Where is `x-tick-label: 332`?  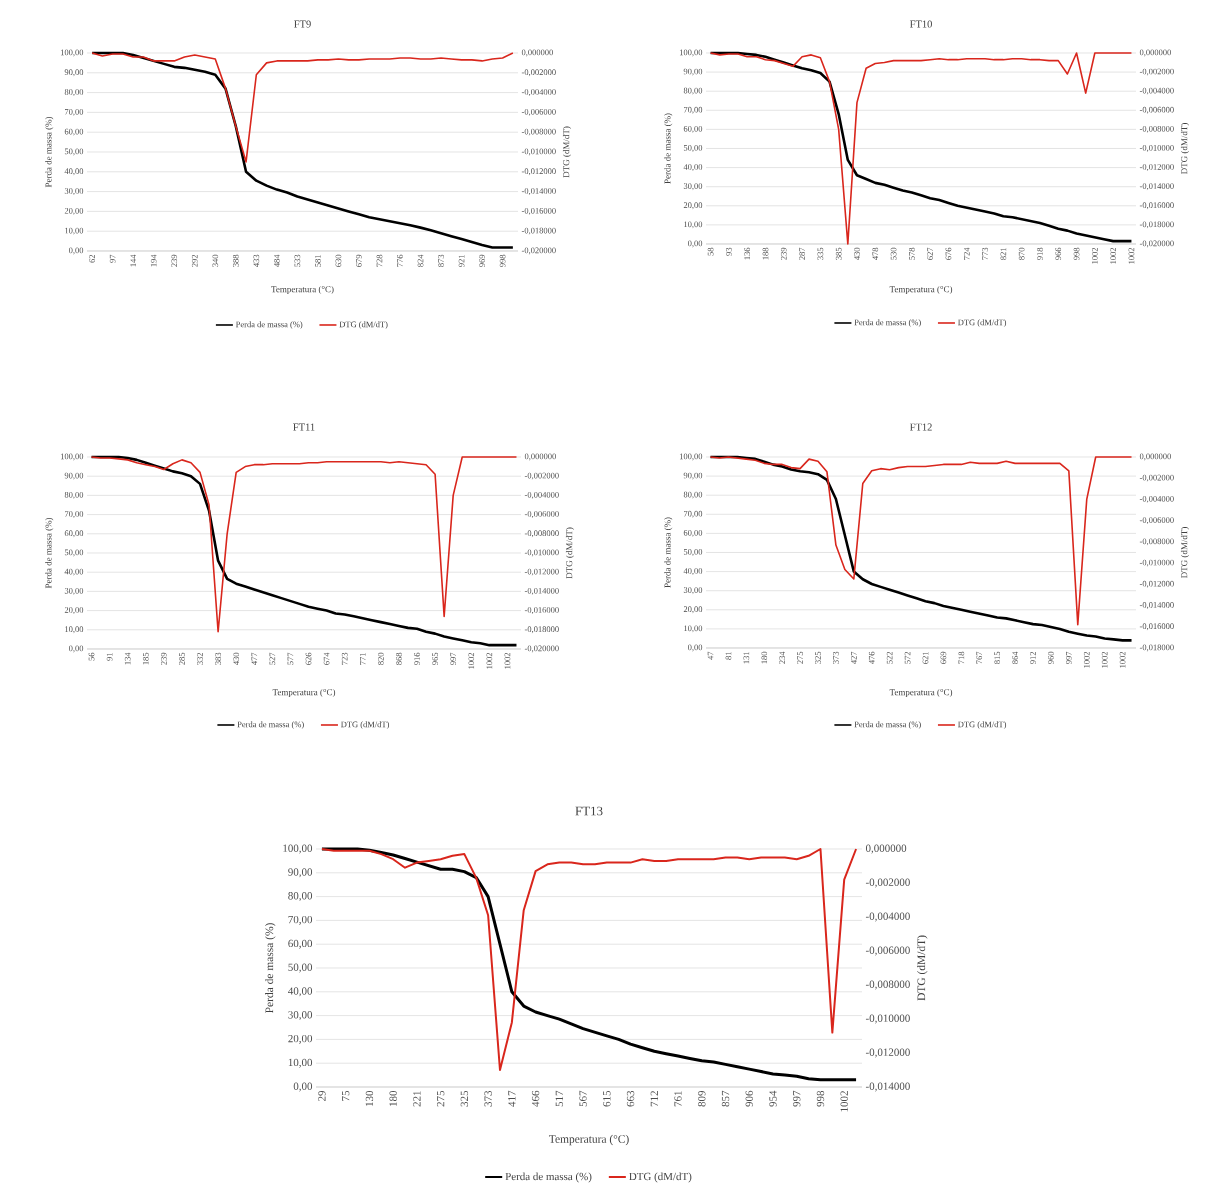 x-tick-label: 332 is located at coordinates (200, 658).